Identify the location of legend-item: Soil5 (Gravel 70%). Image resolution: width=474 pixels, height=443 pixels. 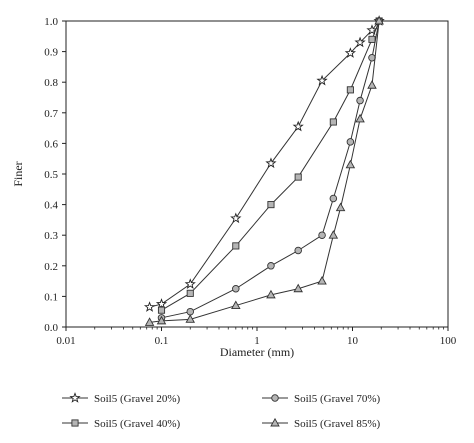
(321, 399).